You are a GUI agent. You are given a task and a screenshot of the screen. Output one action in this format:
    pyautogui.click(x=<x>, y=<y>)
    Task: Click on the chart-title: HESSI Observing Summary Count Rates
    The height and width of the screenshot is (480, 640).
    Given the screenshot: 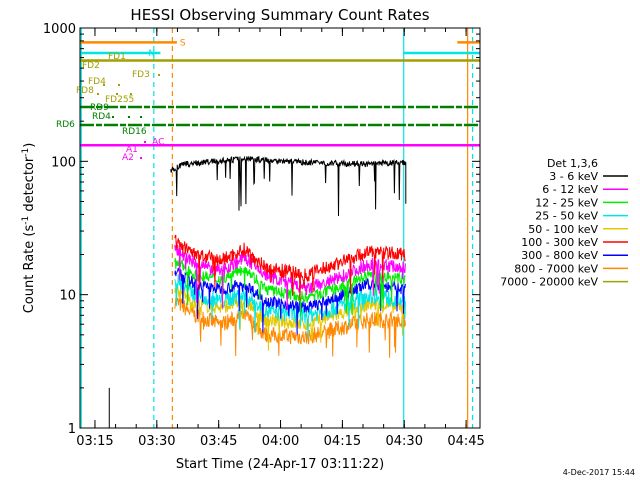 What is the action you would take?
    pyautogui.click(x=279, y=15)
    